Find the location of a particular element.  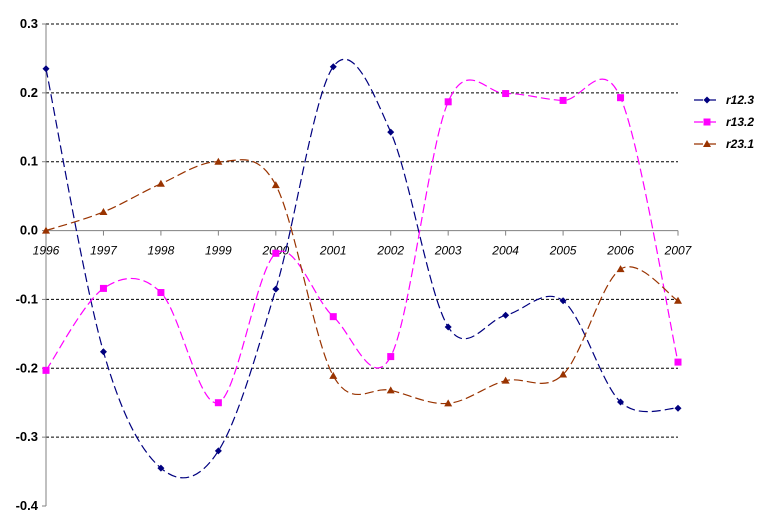

y-tick-label: -0.4 is located at coordinates (27, 505).